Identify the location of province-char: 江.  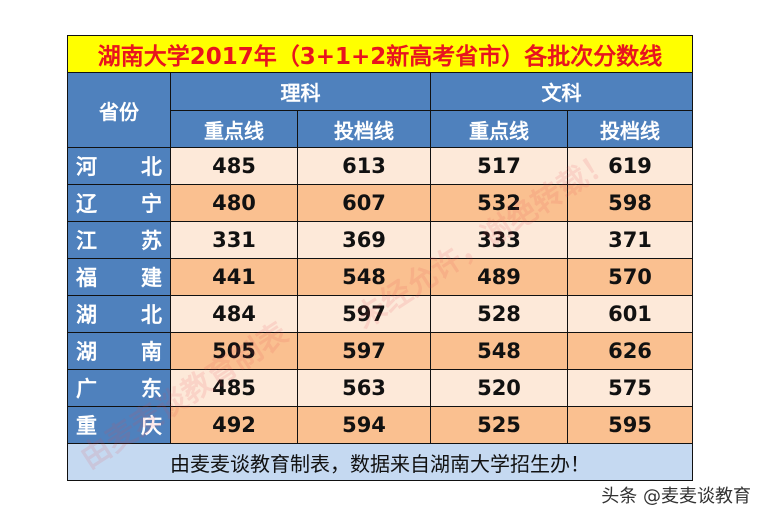
(86, 241).